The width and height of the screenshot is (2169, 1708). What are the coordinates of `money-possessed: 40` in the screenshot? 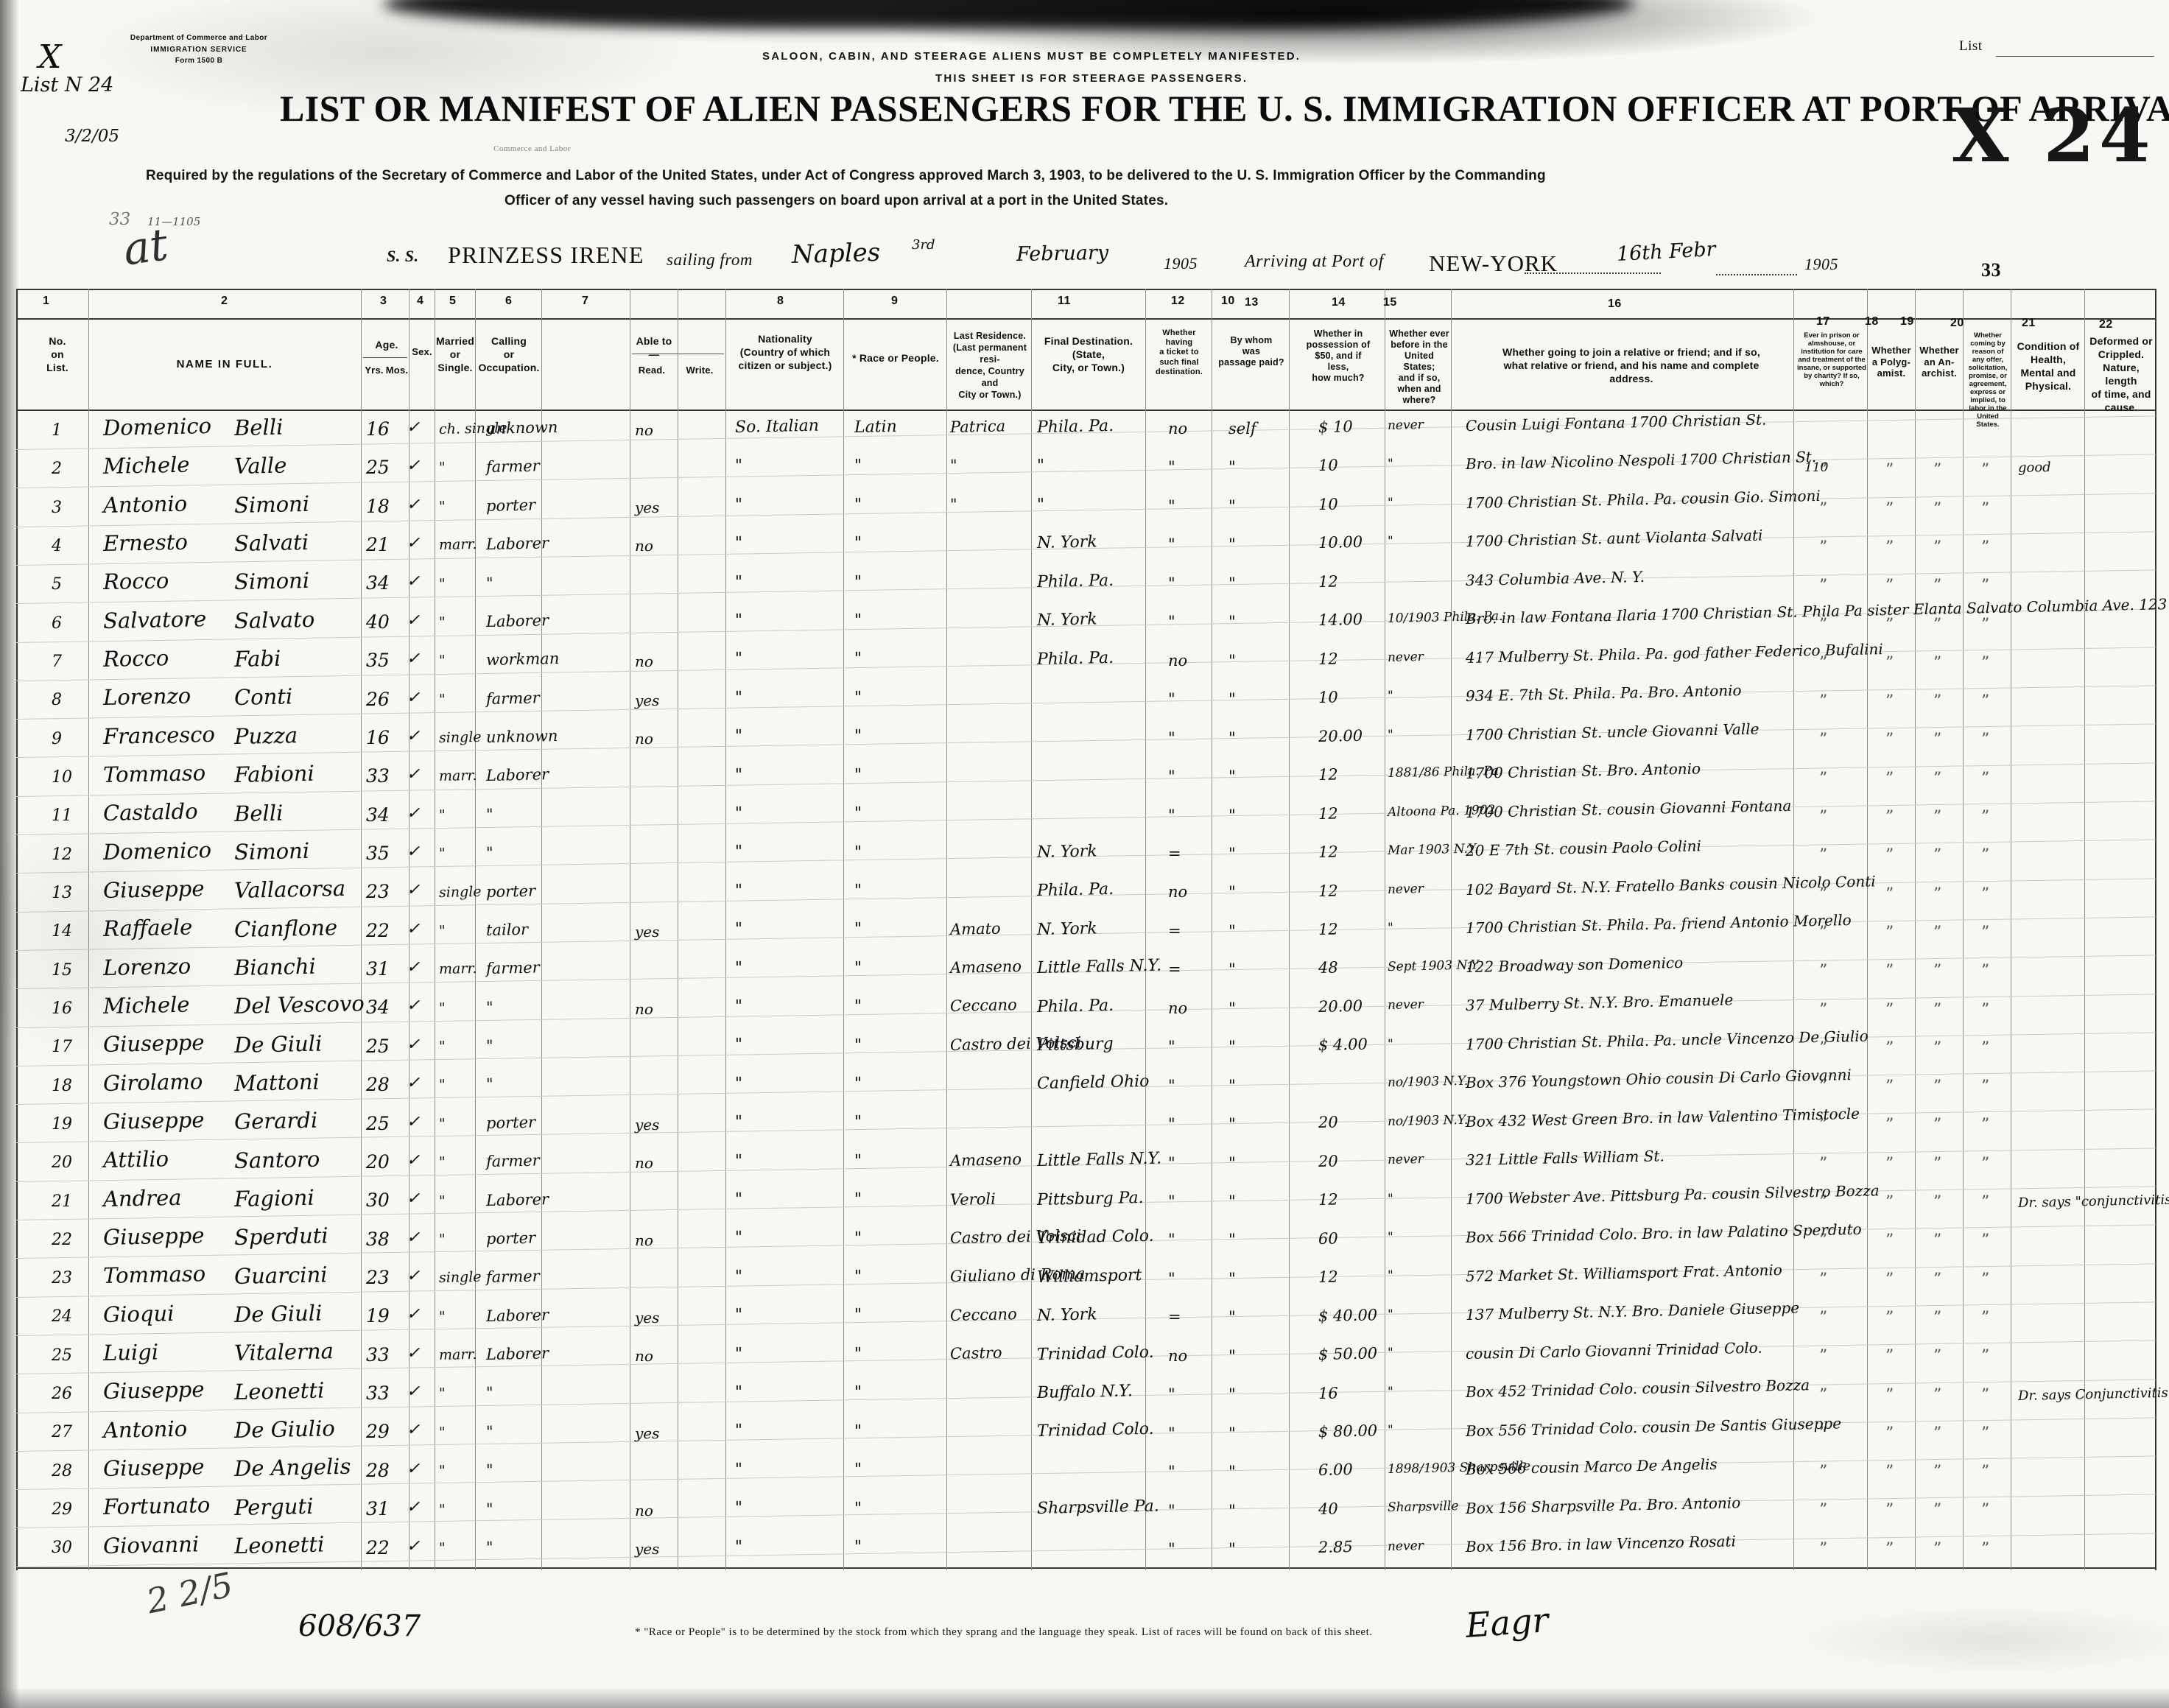 It's located at (1328, 1509).